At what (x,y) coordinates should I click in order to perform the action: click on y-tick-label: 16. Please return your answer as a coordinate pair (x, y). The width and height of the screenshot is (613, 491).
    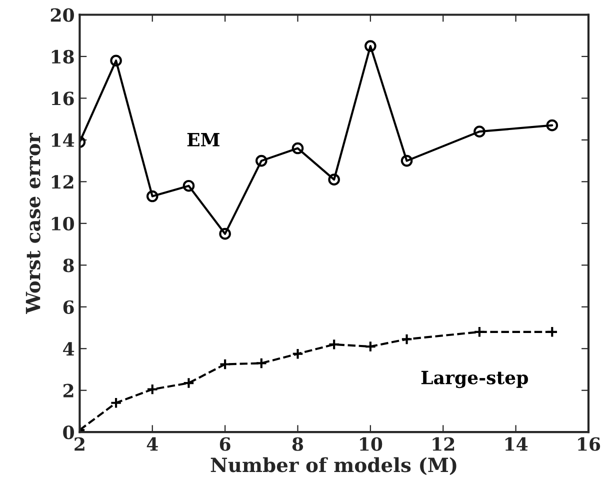
    Looking at the image, I should click on (63, 99).